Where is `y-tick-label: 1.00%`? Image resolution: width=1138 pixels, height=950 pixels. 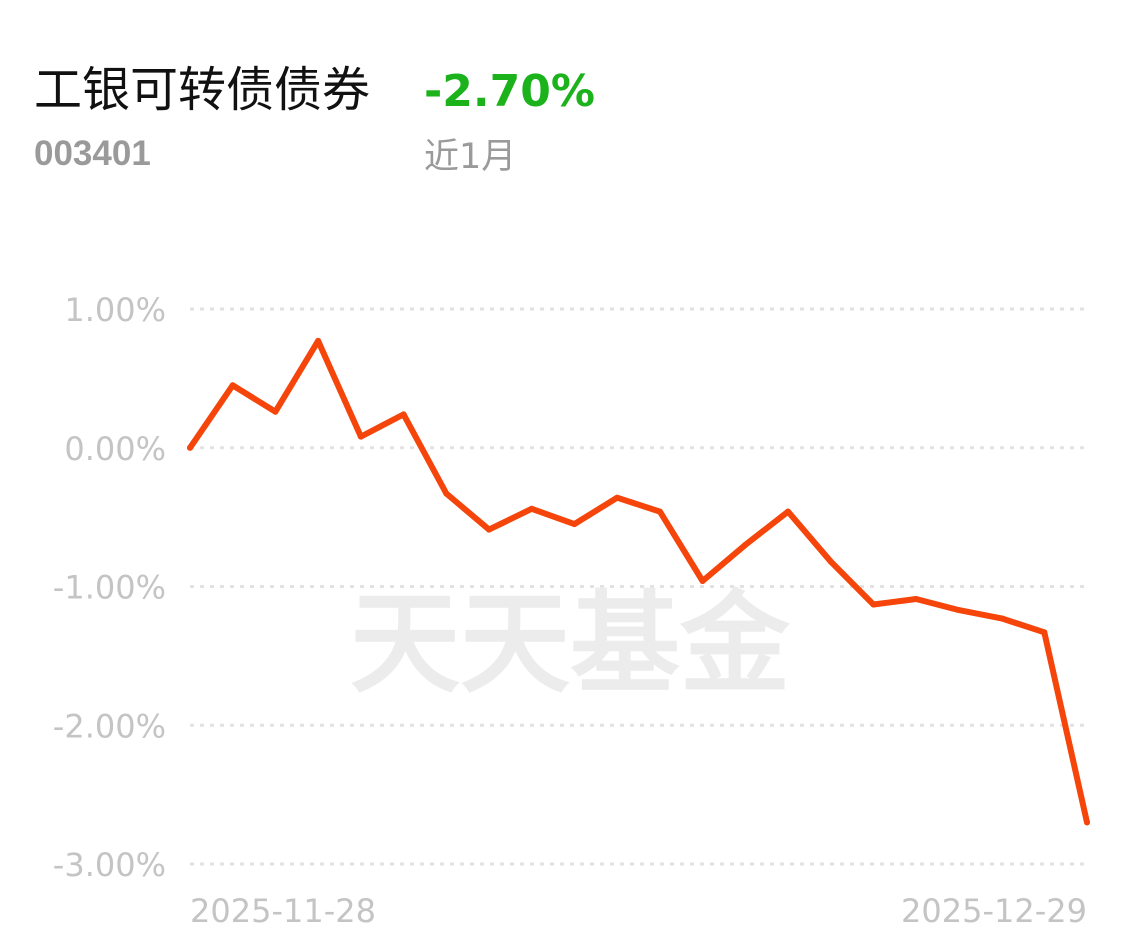
y-tick-label: 1.00% is located at coordinates (115, 310).